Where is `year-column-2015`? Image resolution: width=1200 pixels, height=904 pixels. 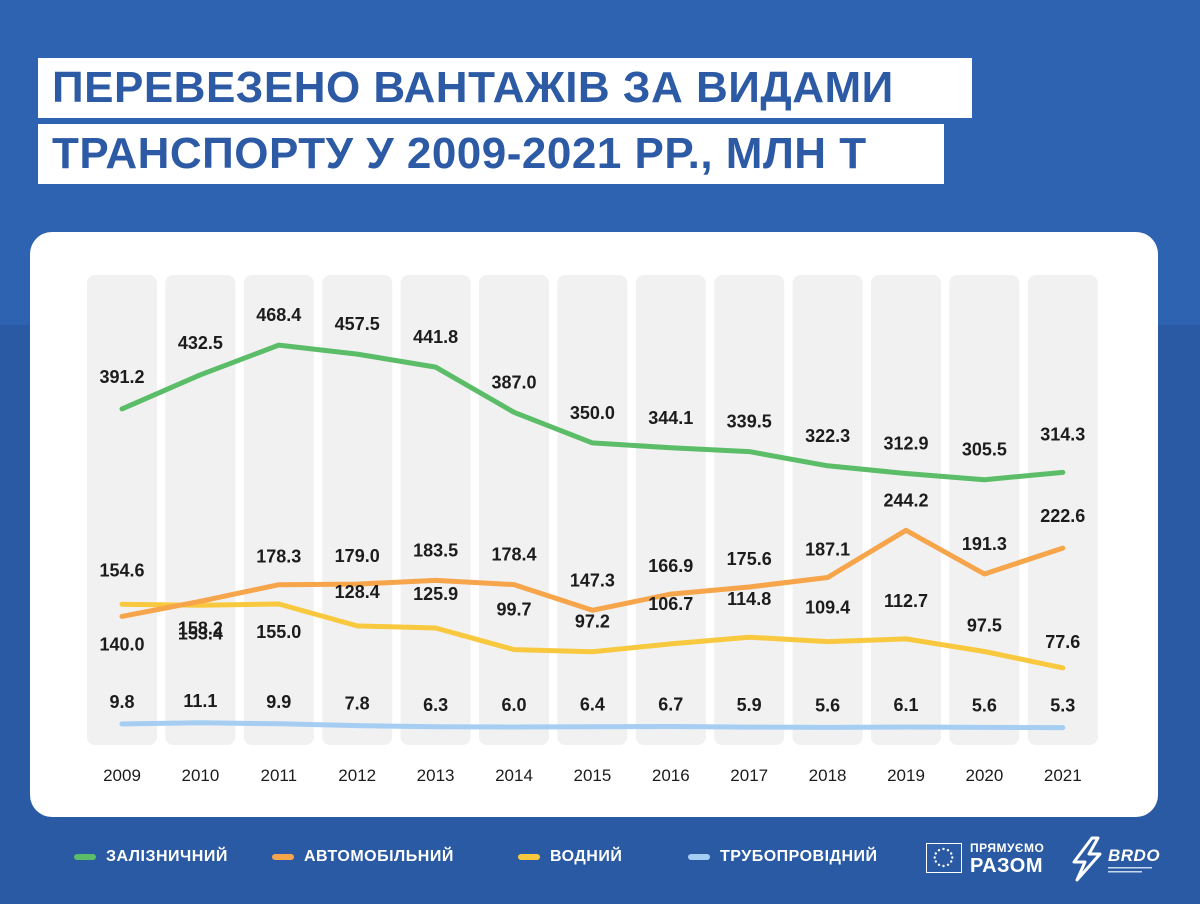
year-column-2015 is located at coordinates (592, 510).